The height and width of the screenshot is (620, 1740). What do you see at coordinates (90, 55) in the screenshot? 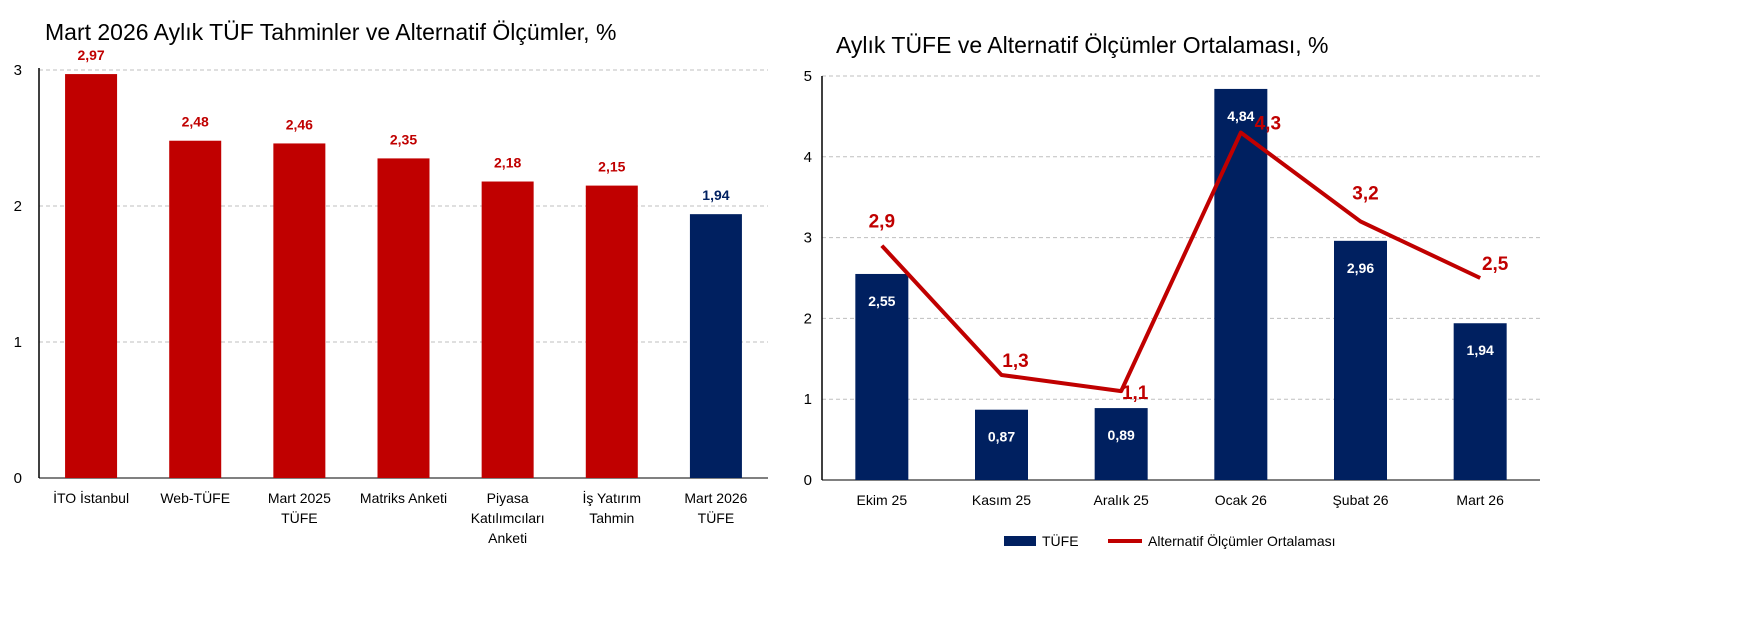
I see `data-label: 2,97` at bounding box center [90, 55].